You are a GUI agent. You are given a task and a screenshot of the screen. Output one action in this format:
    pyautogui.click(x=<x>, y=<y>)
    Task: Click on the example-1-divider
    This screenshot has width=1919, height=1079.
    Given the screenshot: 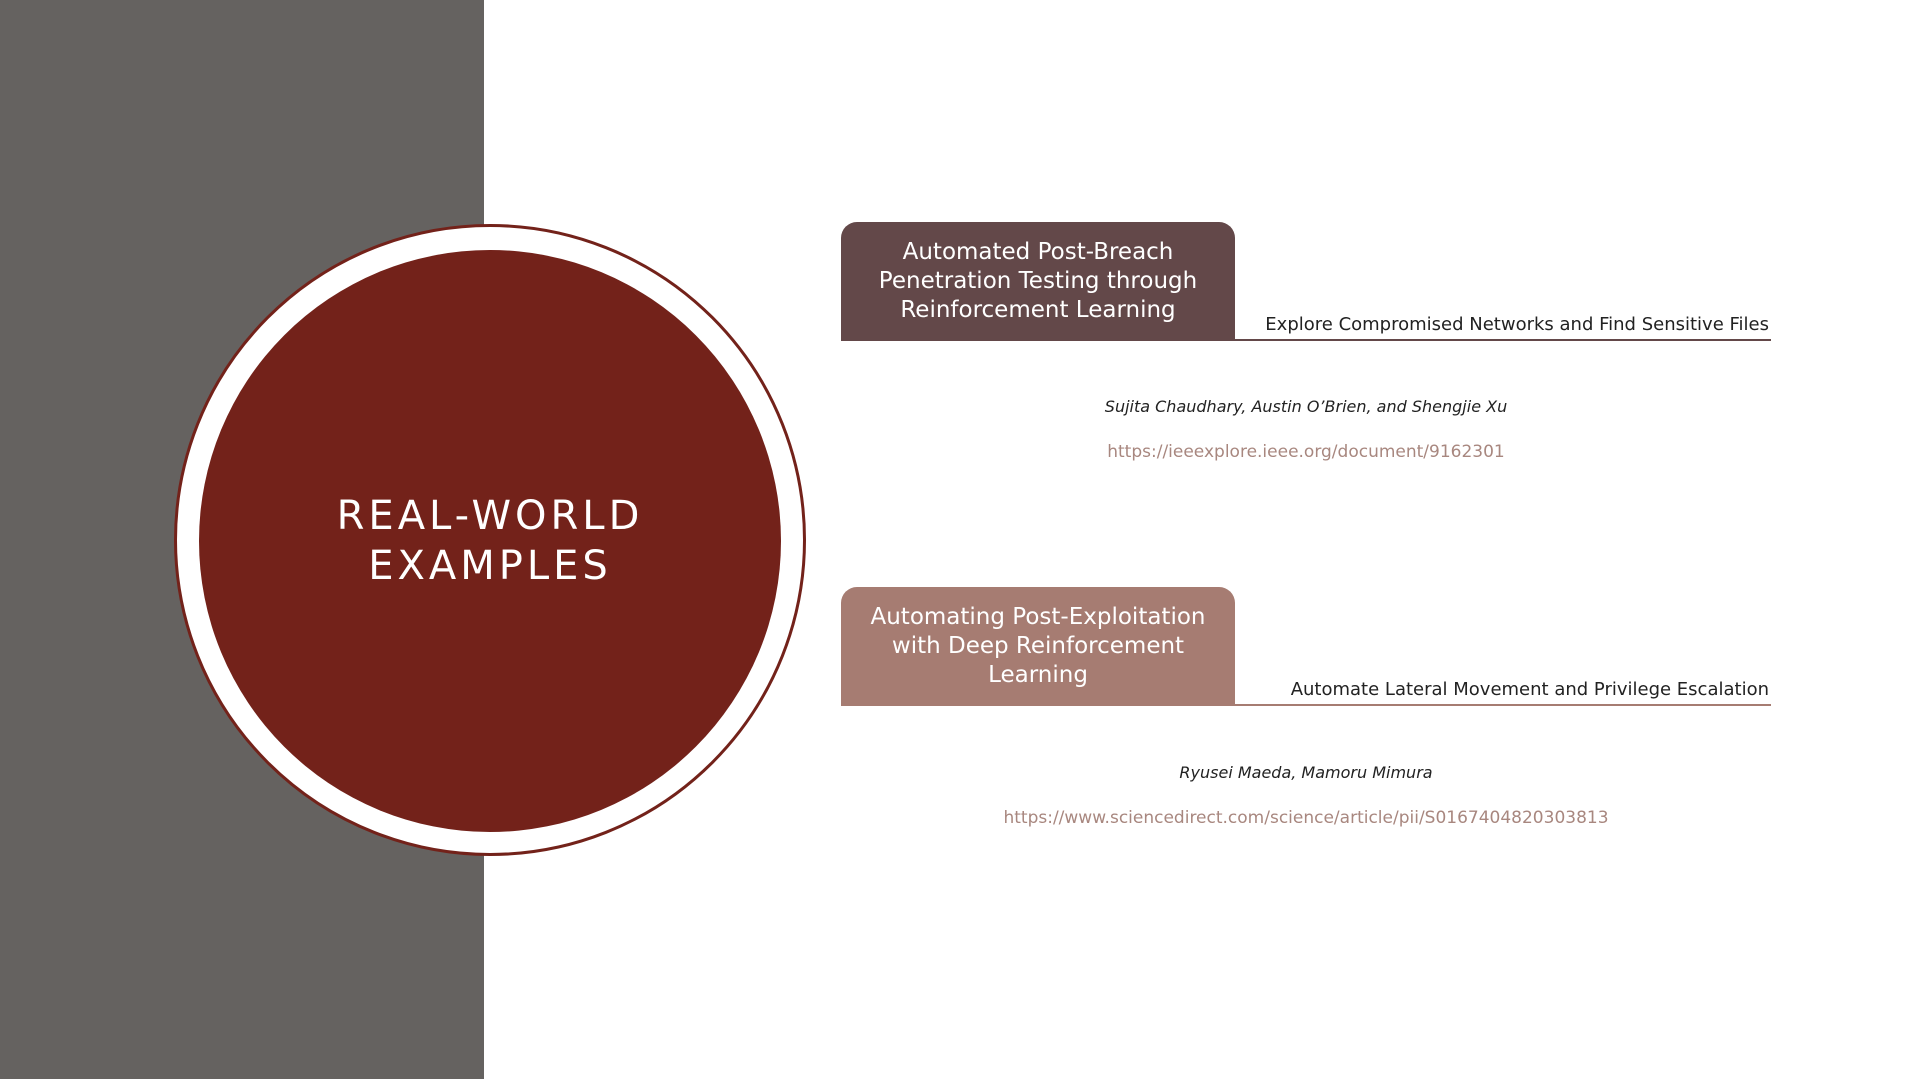 What is the action you would take?
    pyautogui.click(x=1306, y=340)
    